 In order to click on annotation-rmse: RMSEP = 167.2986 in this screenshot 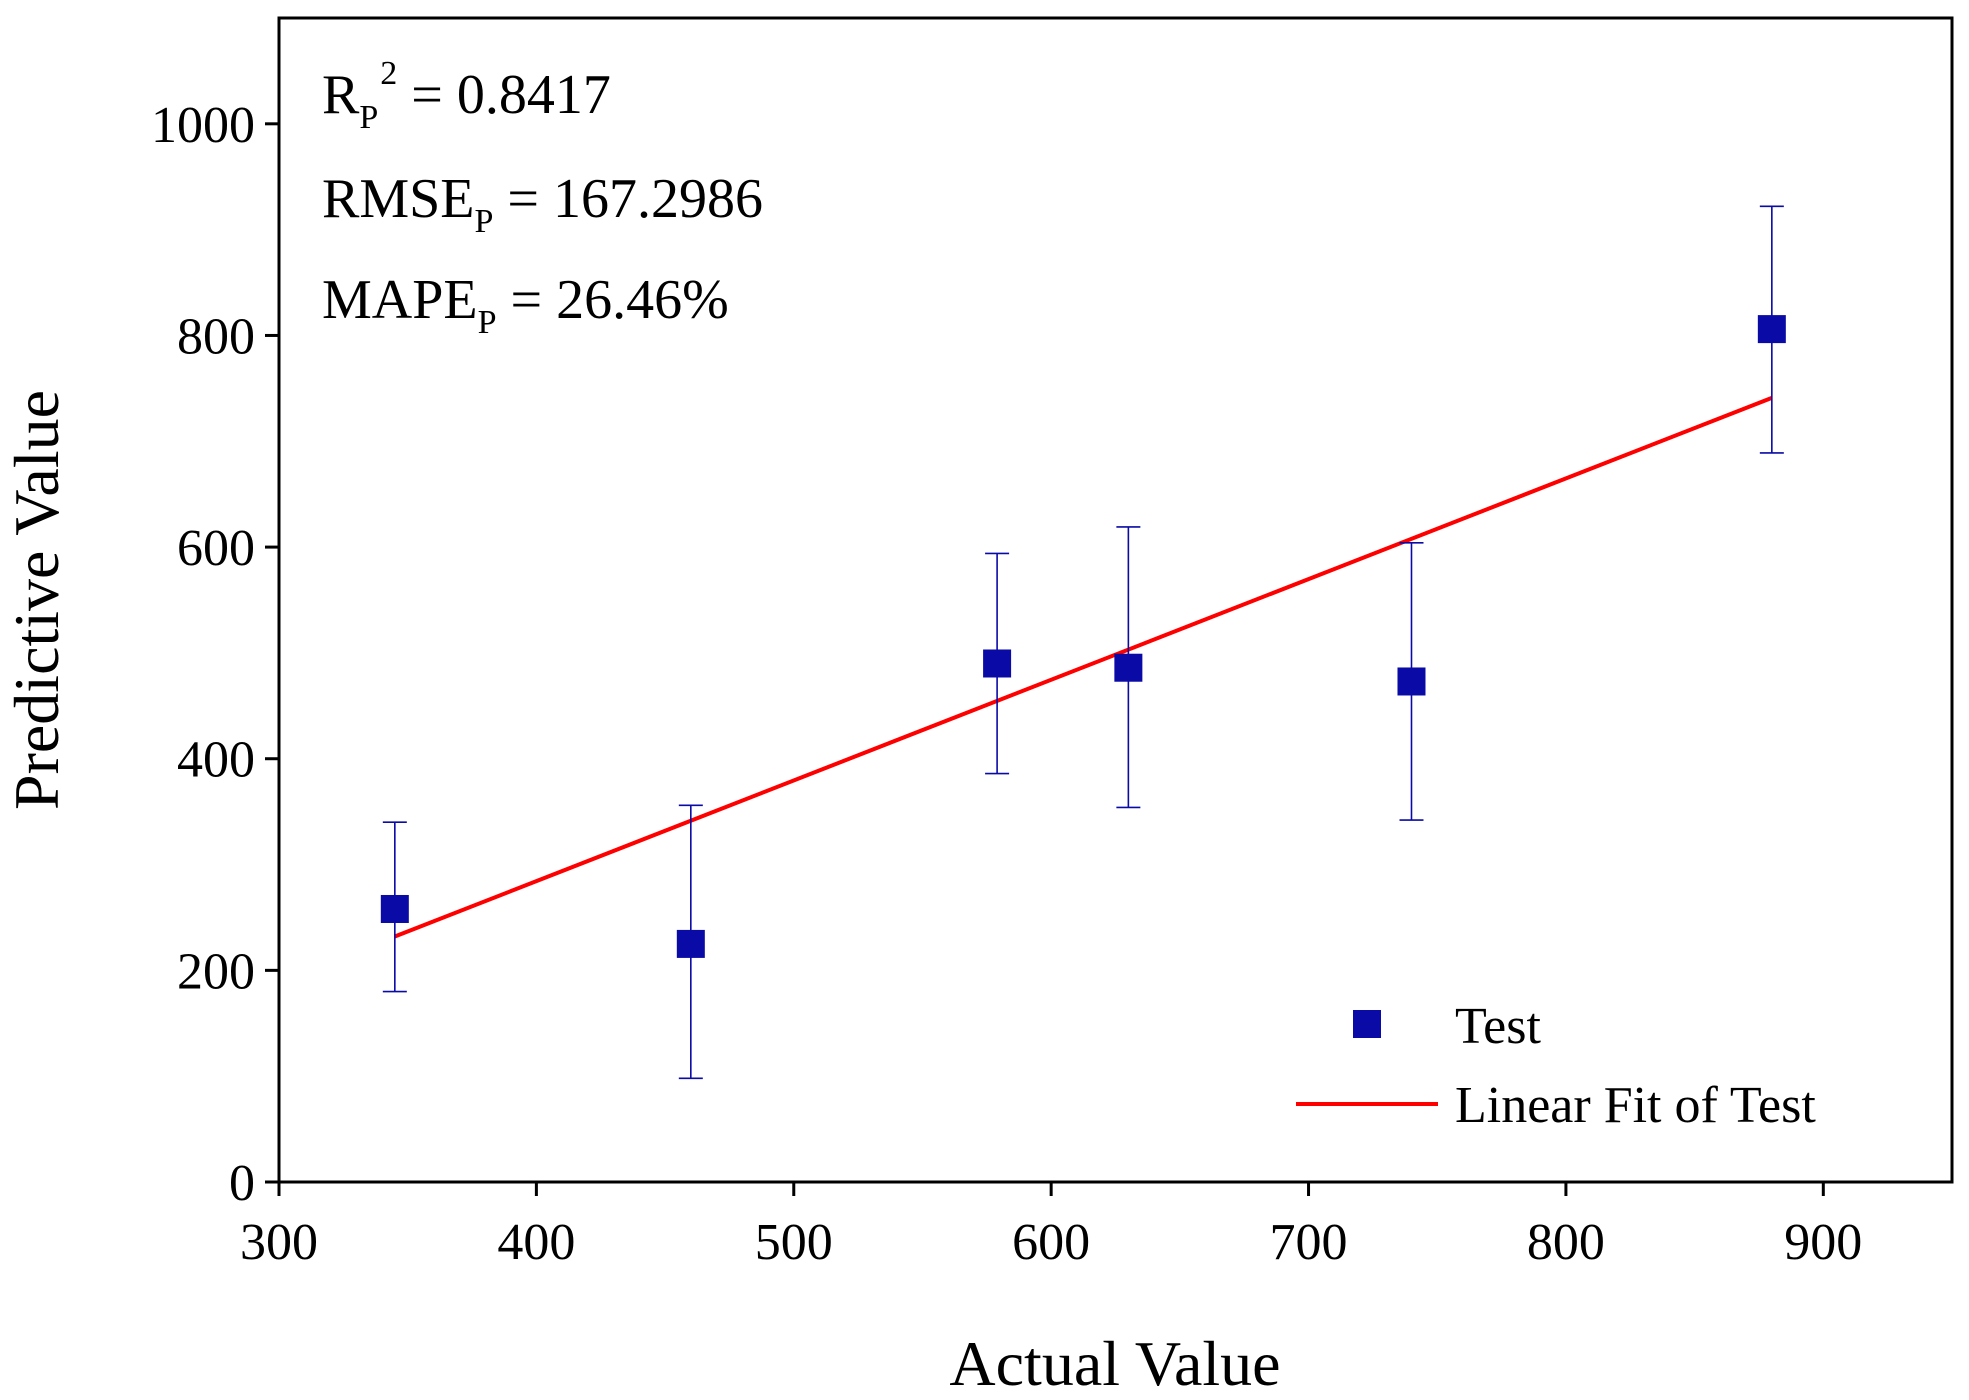, I will do `click(542, 204)`.